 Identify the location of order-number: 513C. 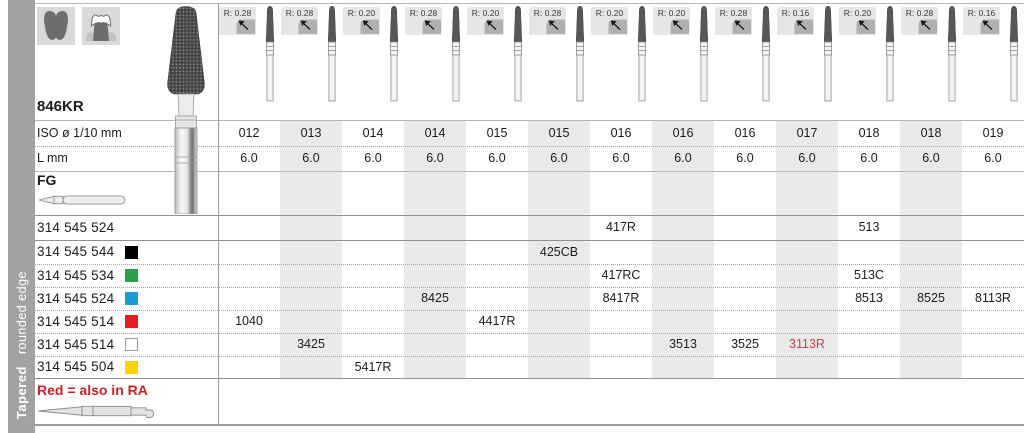
(869, 275).